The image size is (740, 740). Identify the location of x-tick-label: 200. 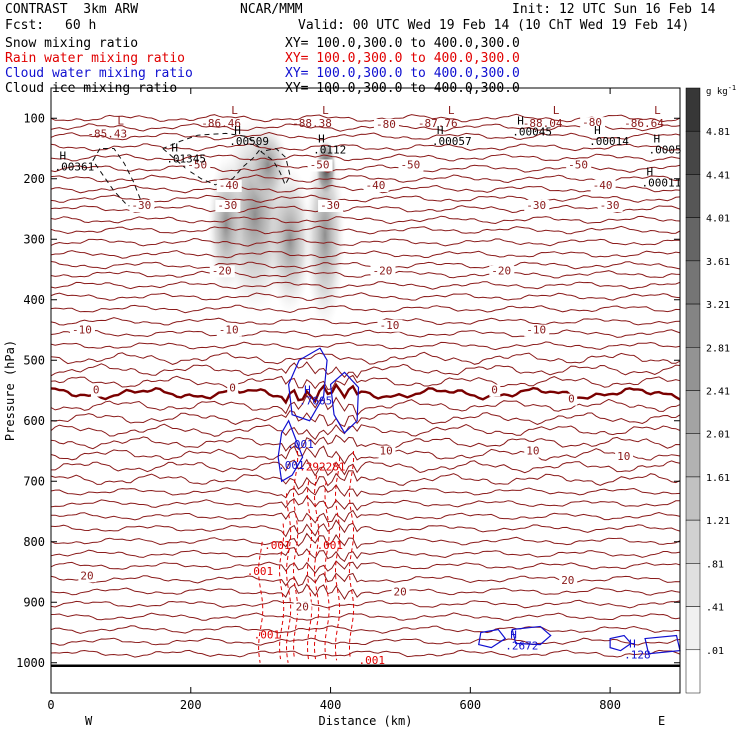
(191, 705).